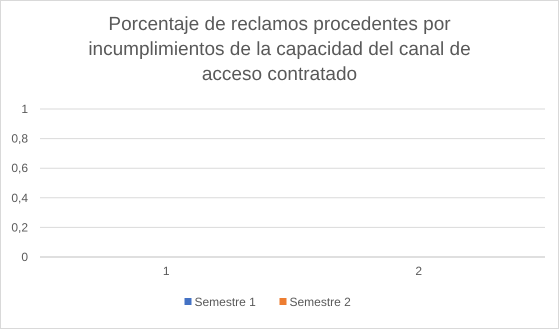 The height and width of the screenshot is (329, 559). I want to click on y-tick-label: 0, so click(24, 257).